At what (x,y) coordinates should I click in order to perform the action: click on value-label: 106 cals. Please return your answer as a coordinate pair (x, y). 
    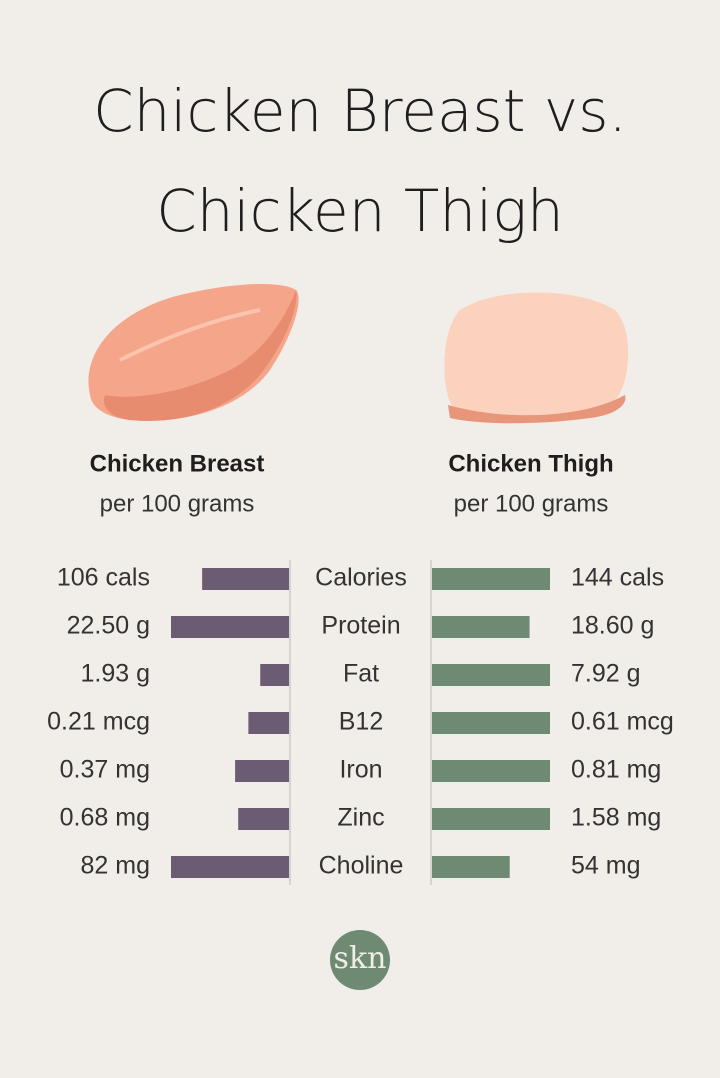
    Looking at the image, I should click on (103, 578).